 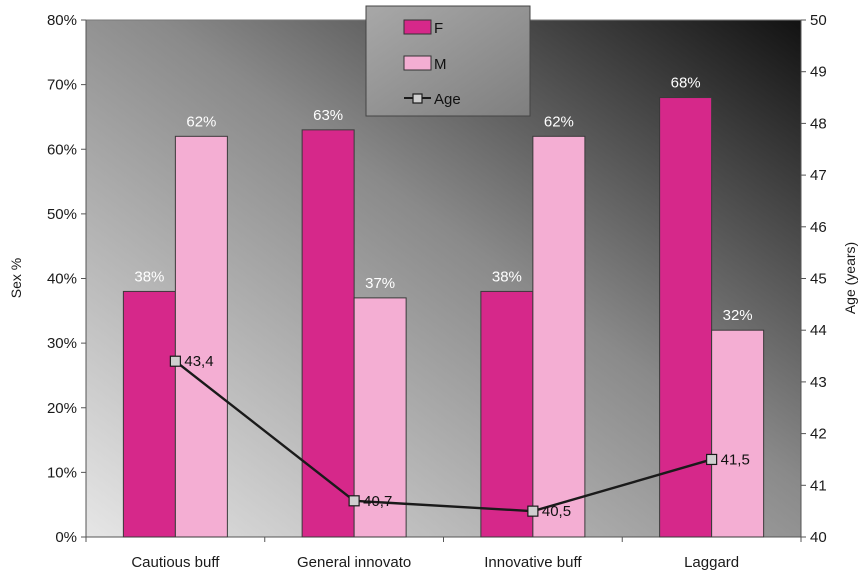 I want to click on right-tick-label: 41, so click(x=818, y=485).